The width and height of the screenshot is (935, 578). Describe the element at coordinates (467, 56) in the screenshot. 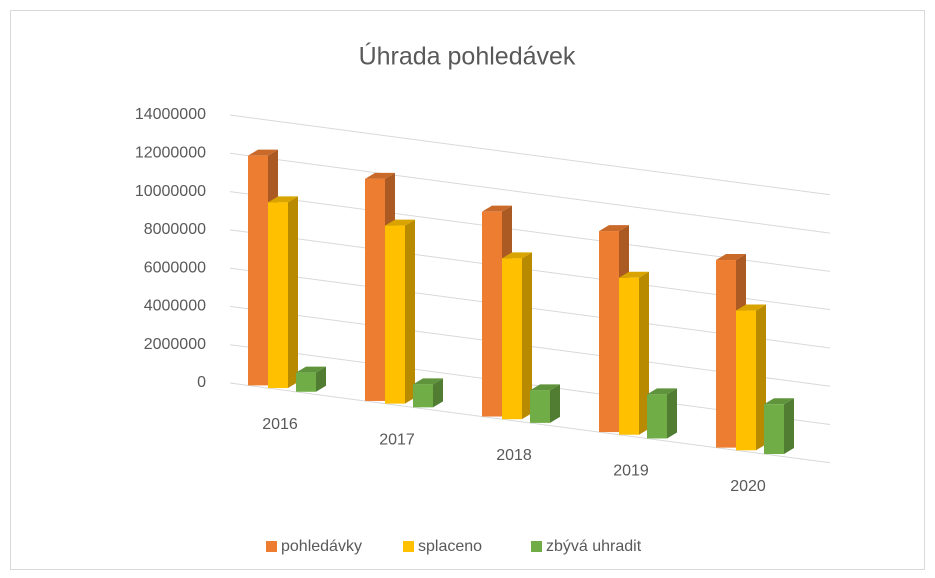

I see `chart-title: Úhrada pohledávek` at that location.